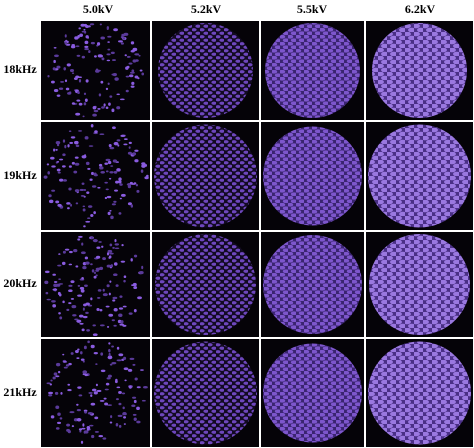 This screenshot has width=474, height=448. What do you see at coordinates (20, 69) in the screenshot?
I see `row-header: 18kHz` at bounding box center [20, 69].